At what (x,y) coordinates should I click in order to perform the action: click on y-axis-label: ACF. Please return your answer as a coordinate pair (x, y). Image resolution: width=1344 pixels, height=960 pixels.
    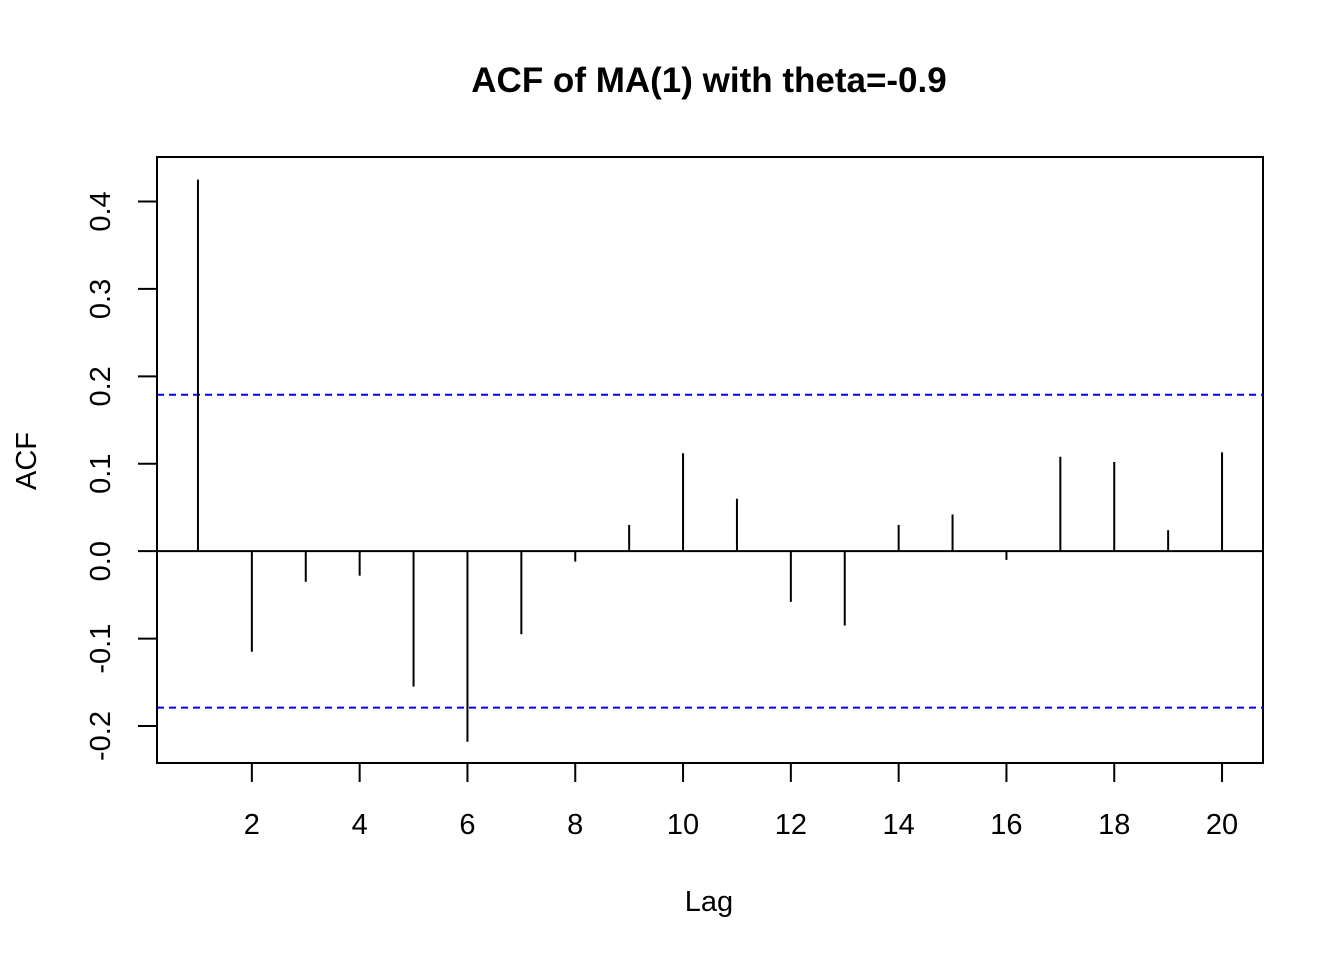
    Looking at the image, I should click on (27, 461).